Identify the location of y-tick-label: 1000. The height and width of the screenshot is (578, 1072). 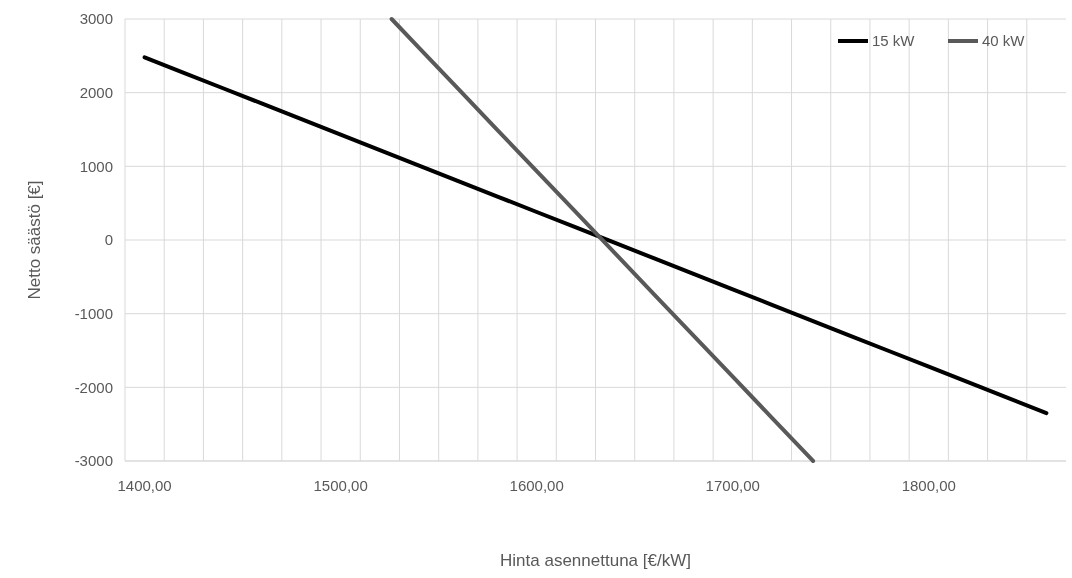
(96, 166).